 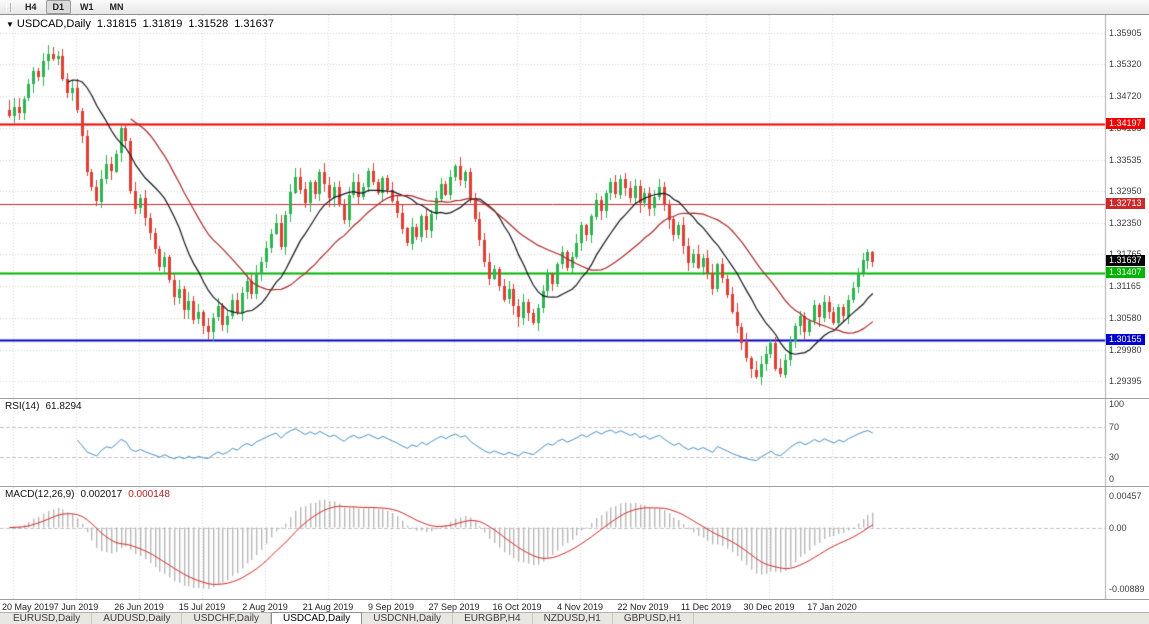 What do you see at coordinates (1125, 203) in the screenshot?
I see `hline-price-tag: 1.32713` at bounding box center [1125, 203].